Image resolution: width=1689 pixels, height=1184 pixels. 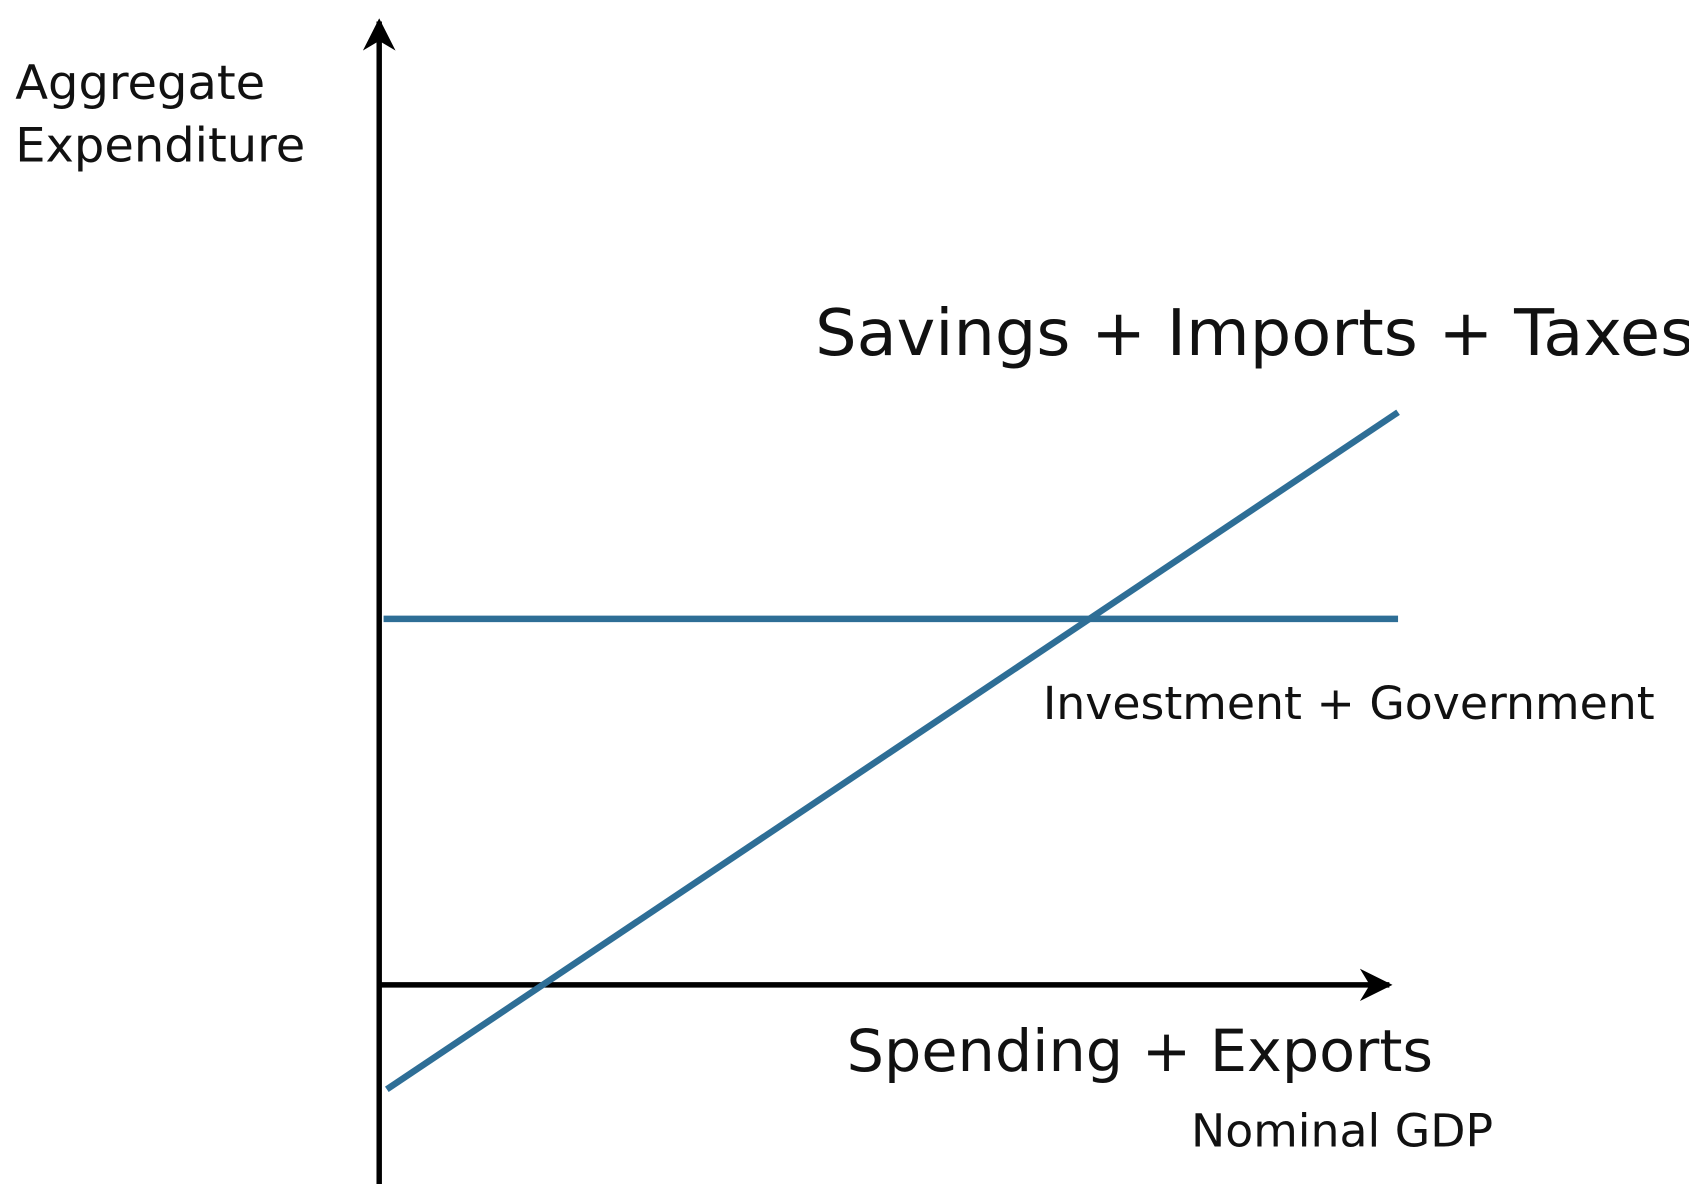 I want to click on curve-label: Savings + Imports + Taxes, so click(x=1252, y=334).